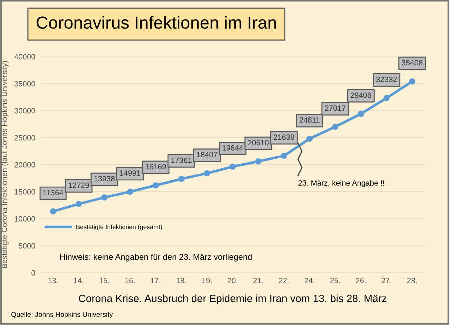 The height and width of the screenshot is (325, 450). Describe the element at coordinates (156, 23) in the screenshot. I see `chart-title: Coronavirus Infektionen im Iran` at that location.